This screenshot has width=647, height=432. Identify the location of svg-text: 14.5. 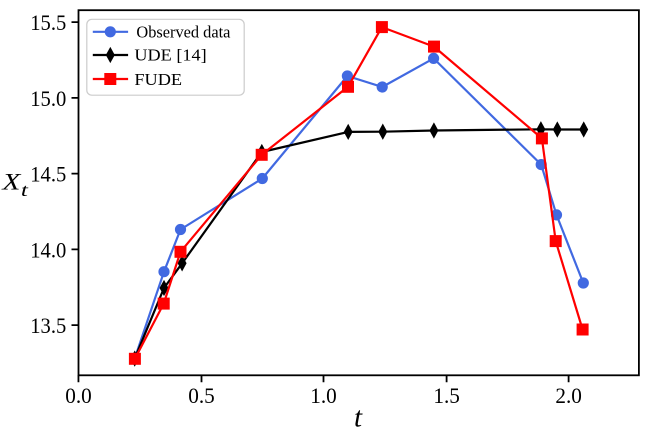
(48, 174).